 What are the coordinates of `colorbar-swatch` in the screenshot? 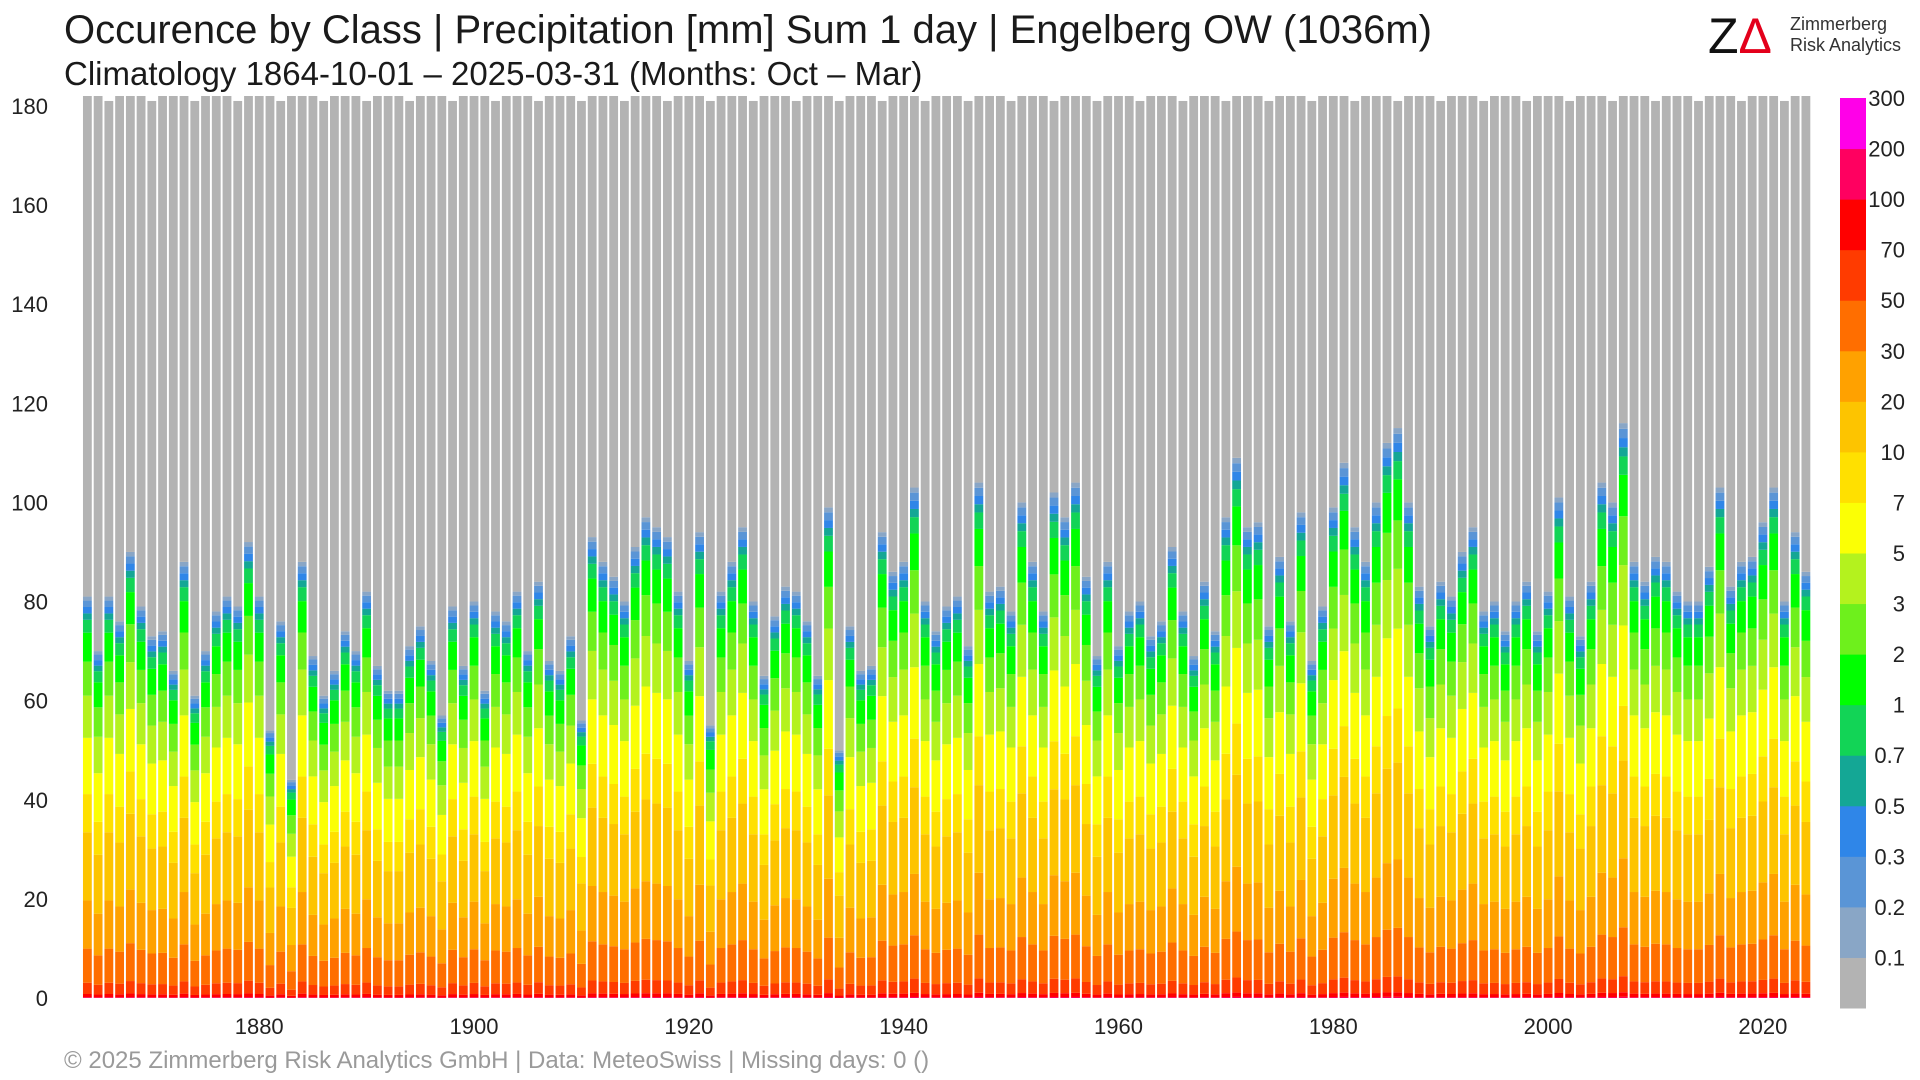 It's located at (1853, 528).